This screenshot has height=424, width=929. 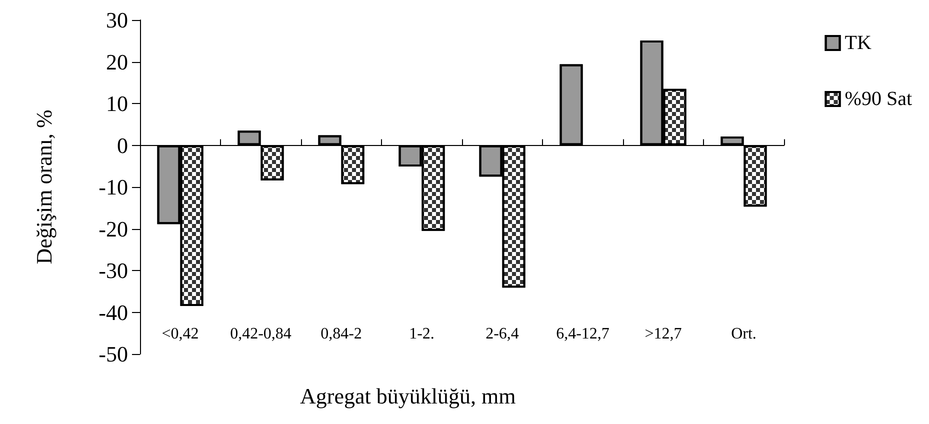 I want to click on y-tick-label: 0, so click(x=122, y=145).